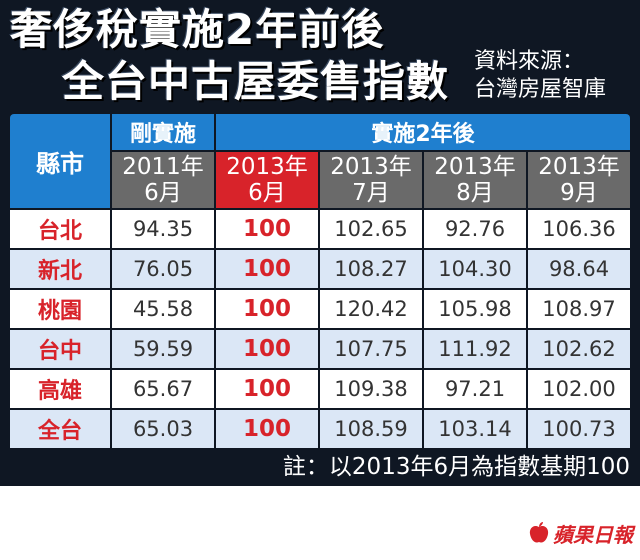 This screenshot has height=560, width=640. What do you see at coordinates (579, 269) in the screenshot?
I see `value-cell: 98.64` at bounding box center [579, 269].